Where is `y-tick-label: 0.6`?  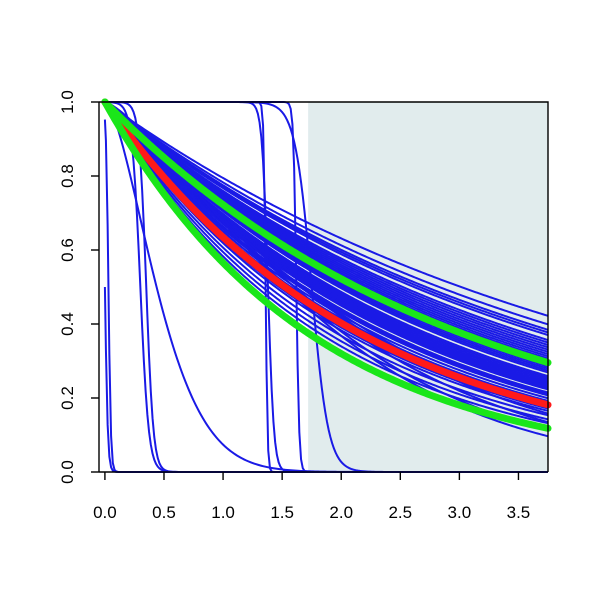 y-tick-label: 0.6 is located at coordinates (67, 250).